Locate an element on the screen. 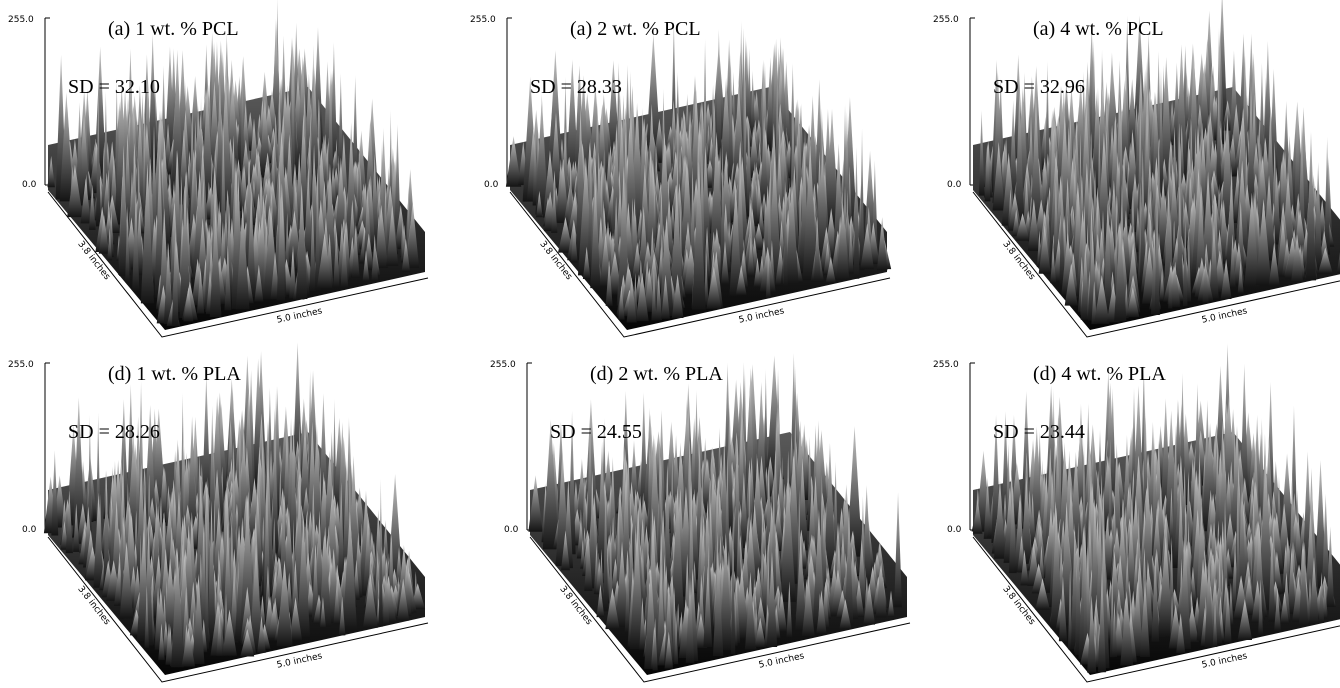 The height and width of the screenshot is (688, 1340). panel-title: (d) 4 wt. % PLA is located at coordinates (1099, 374).